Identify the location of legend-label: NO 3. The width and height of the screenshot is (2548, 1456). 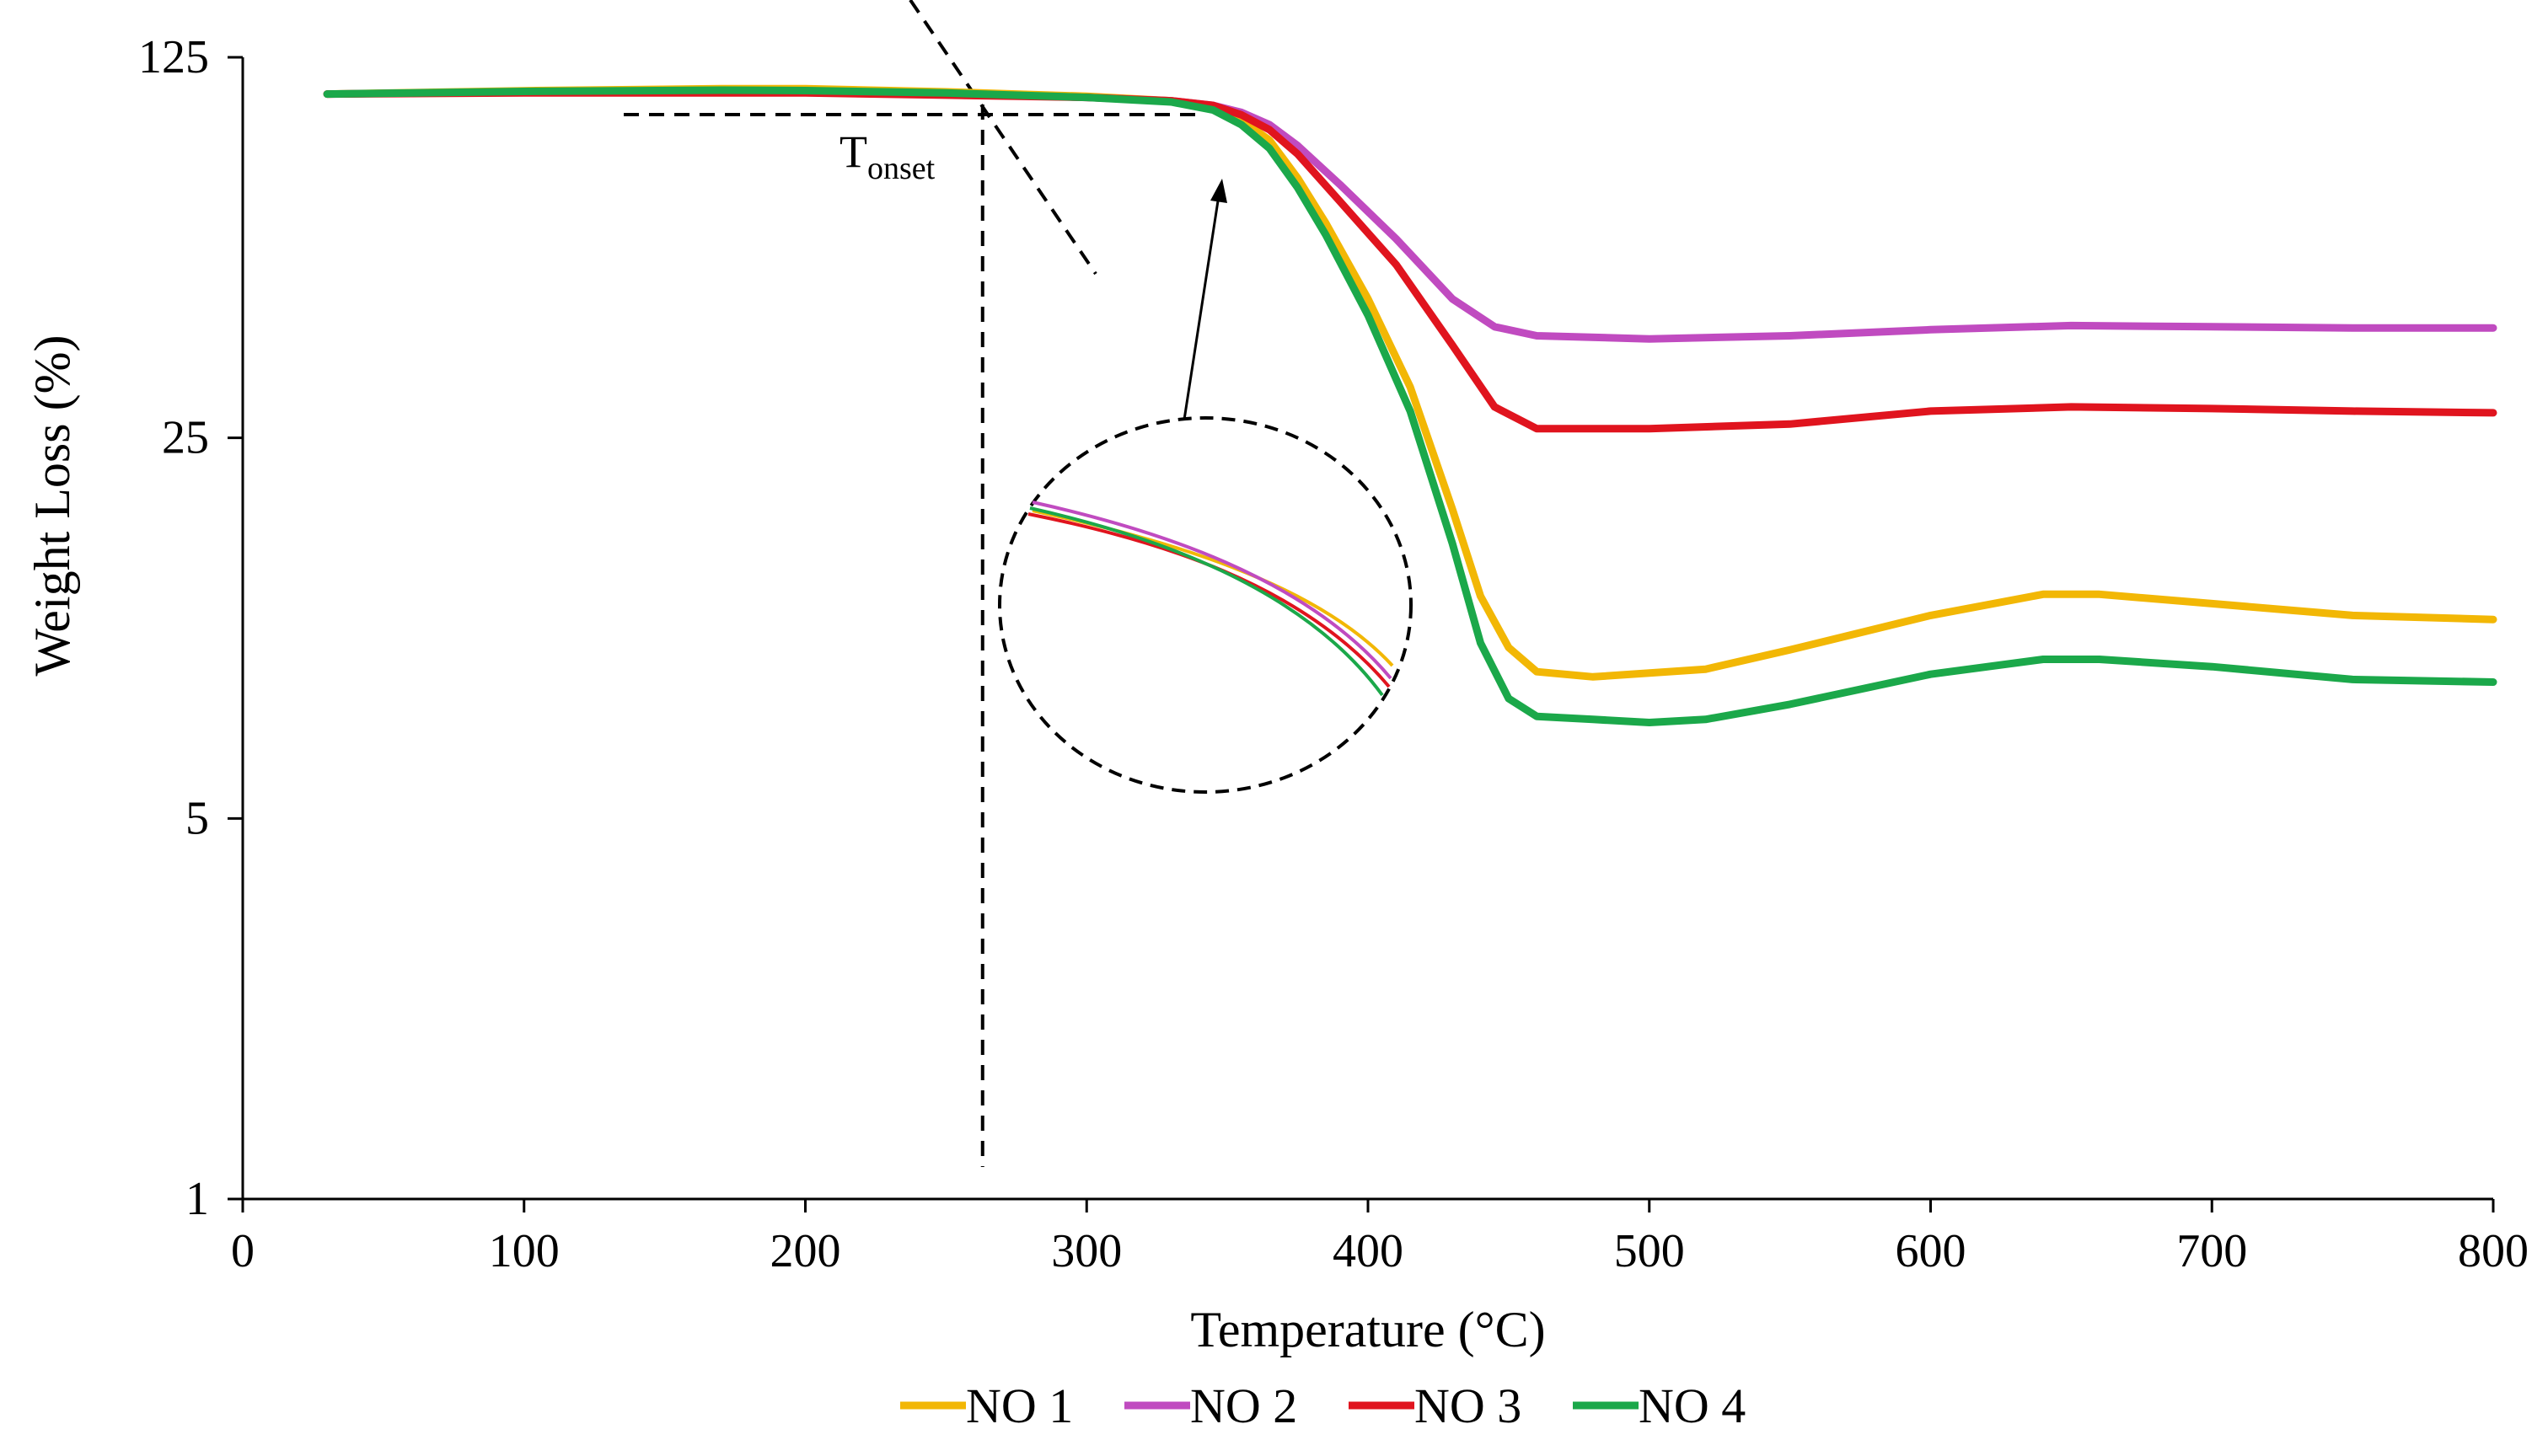
(1467, 1405).